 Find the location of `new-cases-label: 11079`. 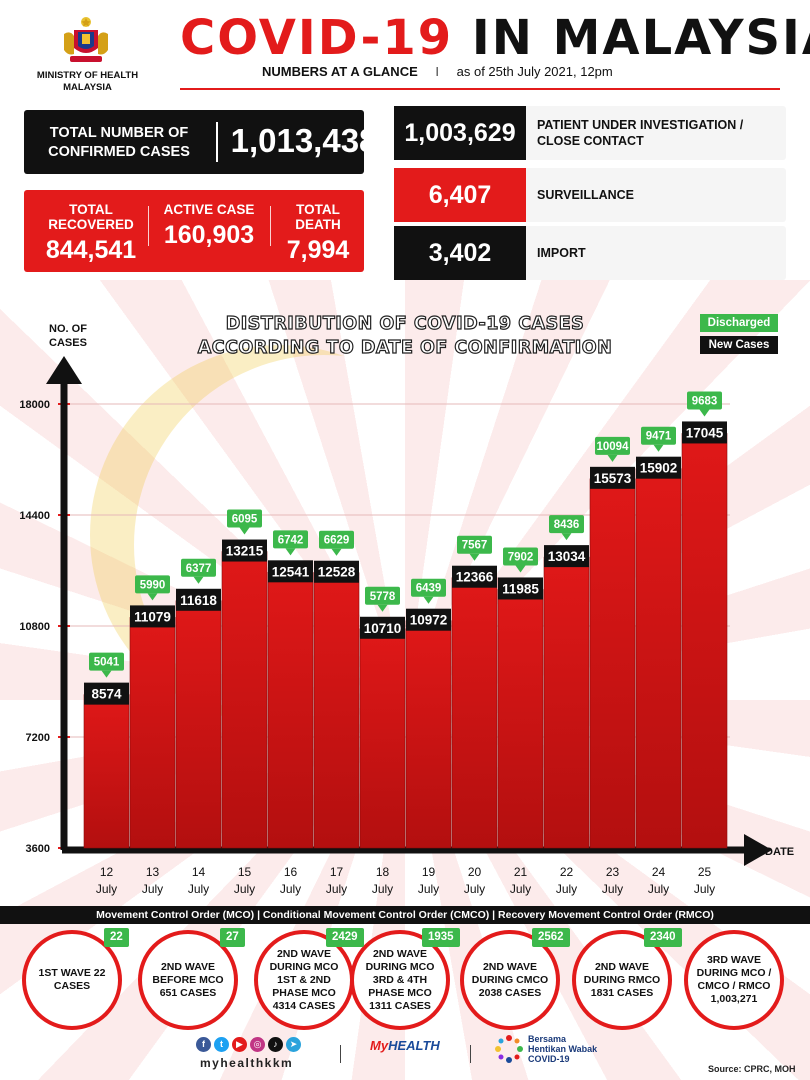

new-cases-label: 11079 is located at coordinates (152, 616).